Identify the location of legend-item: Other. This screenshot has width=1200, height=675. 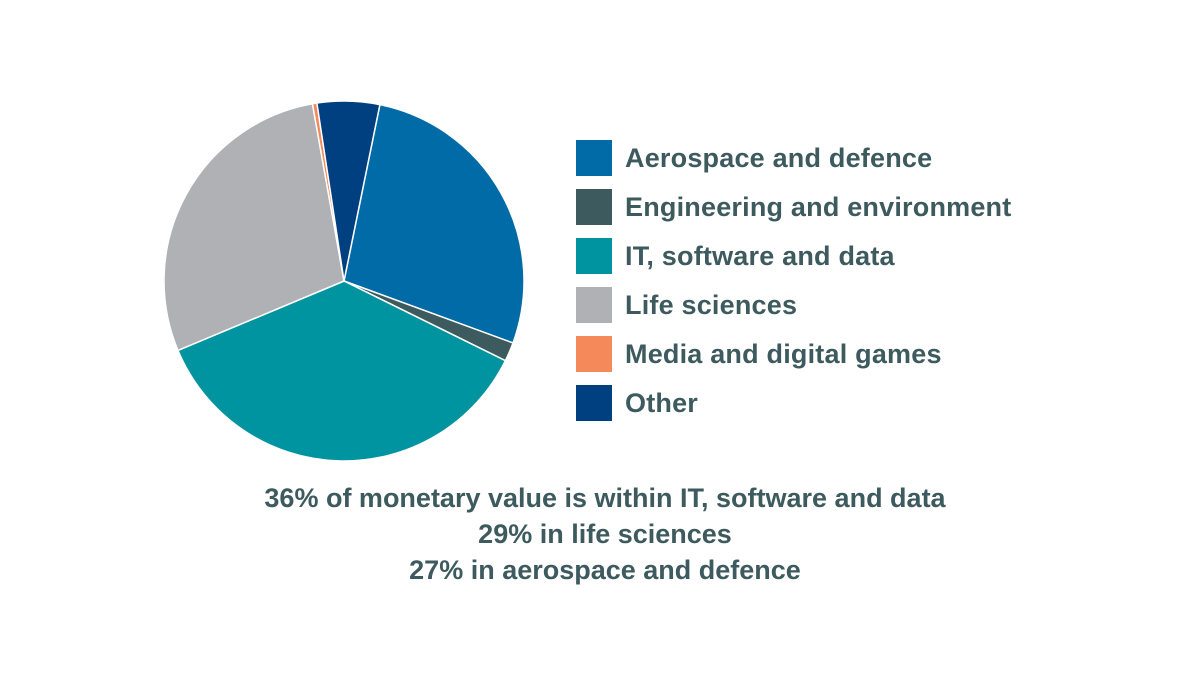
(793, 403).